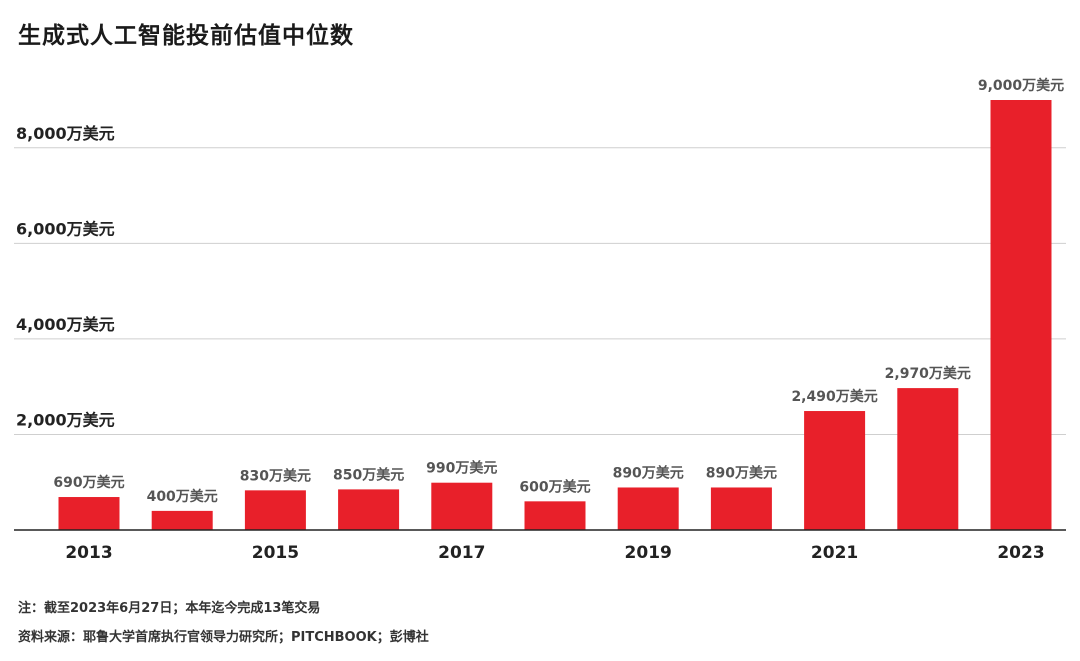 This screenshot has height=661, width=1080. I want to click on footnote: 注：截至2023年6月27日；本年迄今完成13笔交易, so click(169, 608).